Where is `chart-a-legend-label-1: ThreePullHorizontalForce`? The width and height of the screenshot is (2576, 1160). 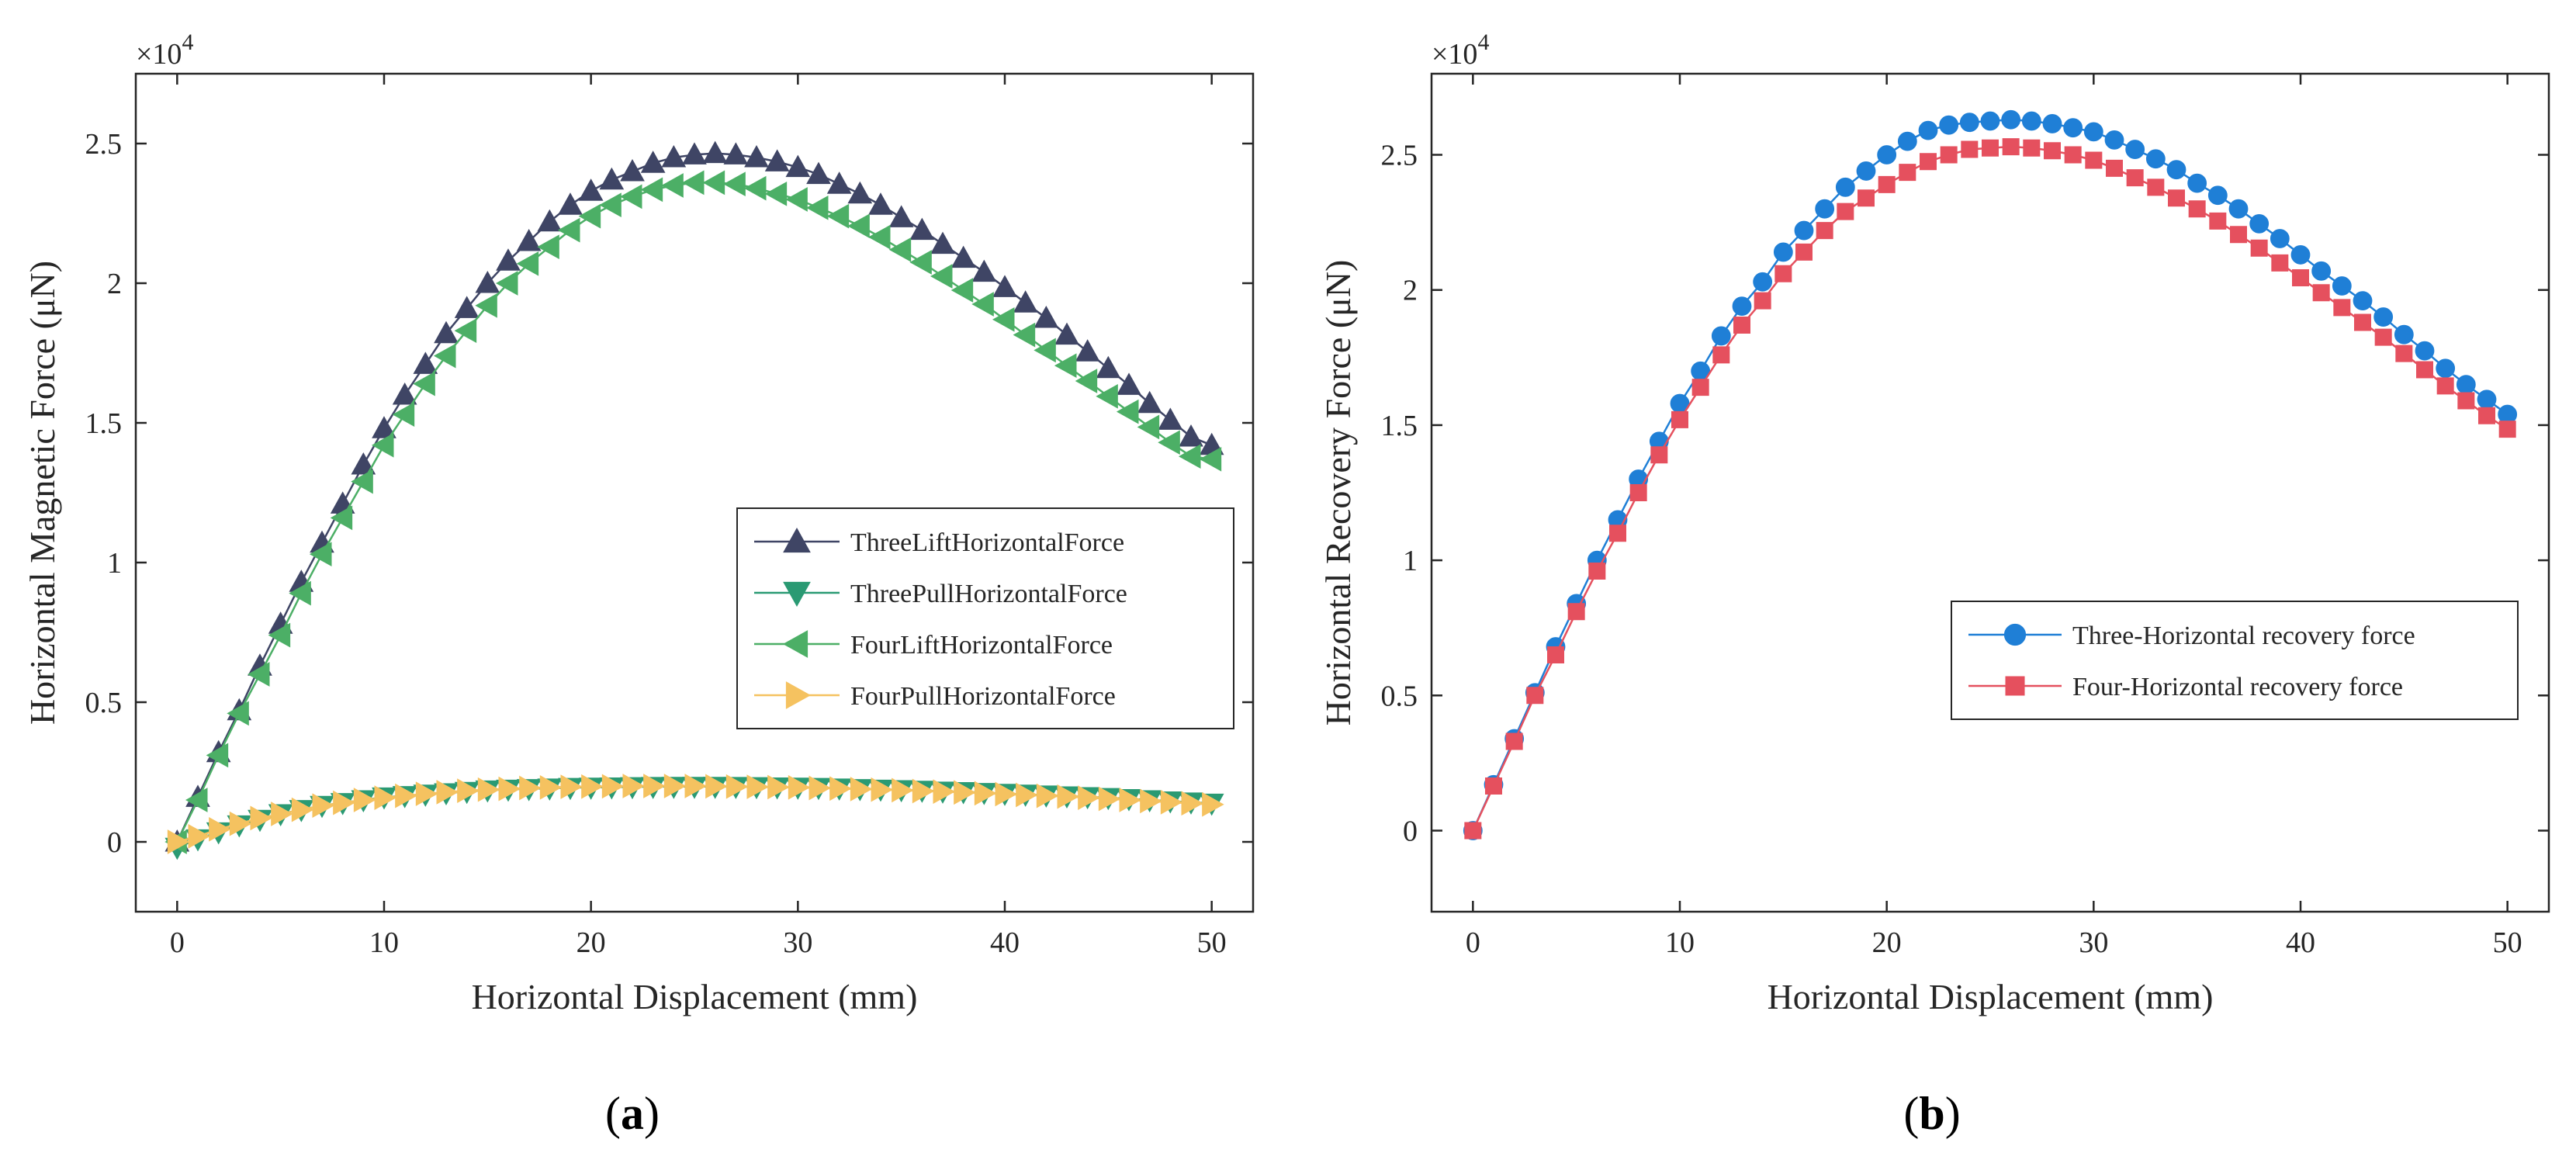
chart-a-legend-label-1: ThreePullHorizontalForce is located at coordinates (988, 594).